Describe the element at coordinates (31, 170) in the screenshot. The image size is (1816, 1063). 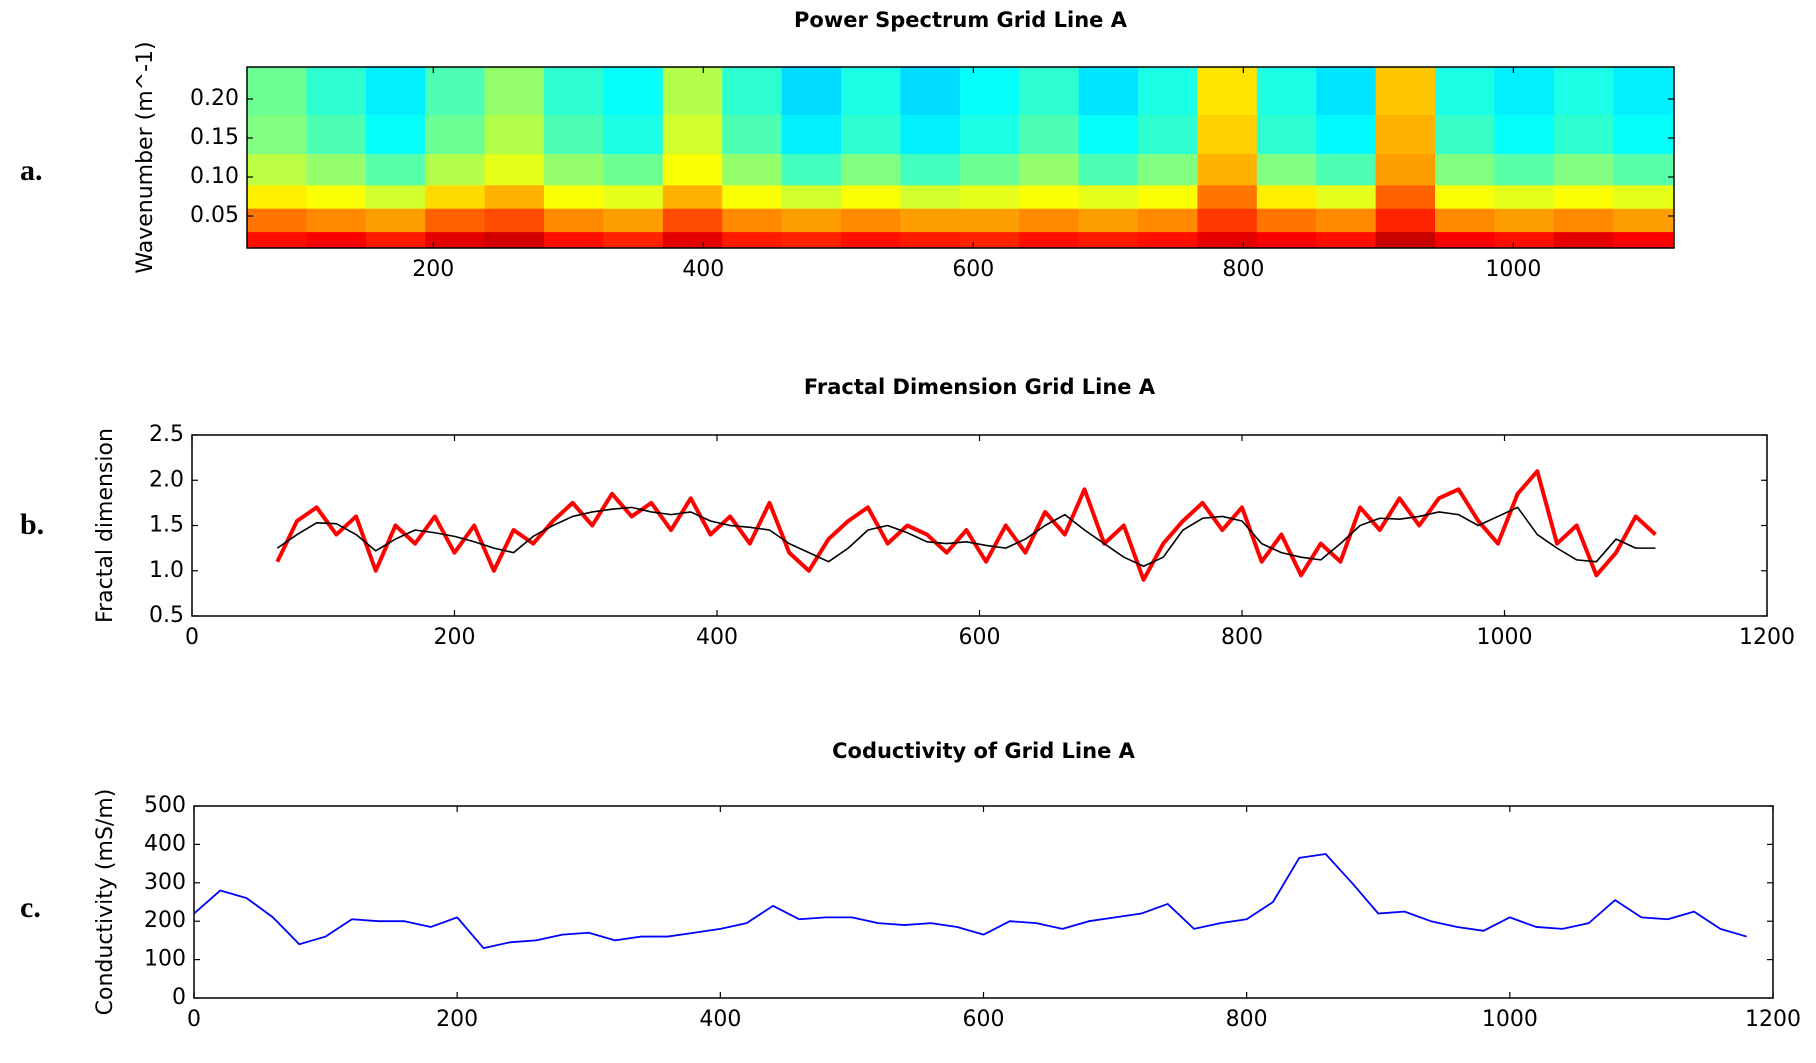
I see `panel-label: a.` at that location.